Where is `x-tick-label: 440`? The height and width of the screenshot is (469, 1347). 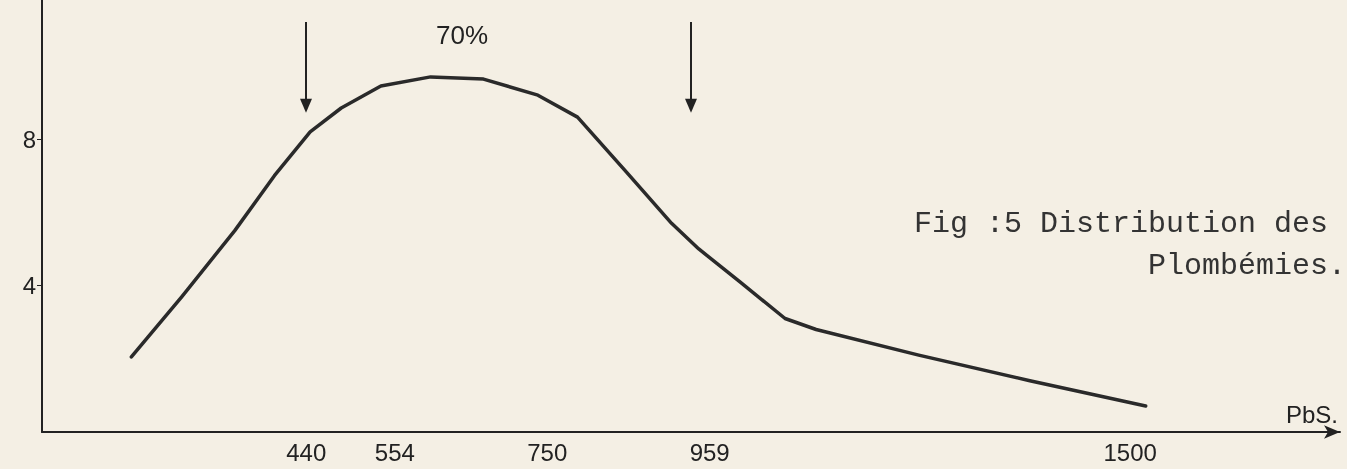 x-tick-label: 440 is located at coordinates (306, 452).